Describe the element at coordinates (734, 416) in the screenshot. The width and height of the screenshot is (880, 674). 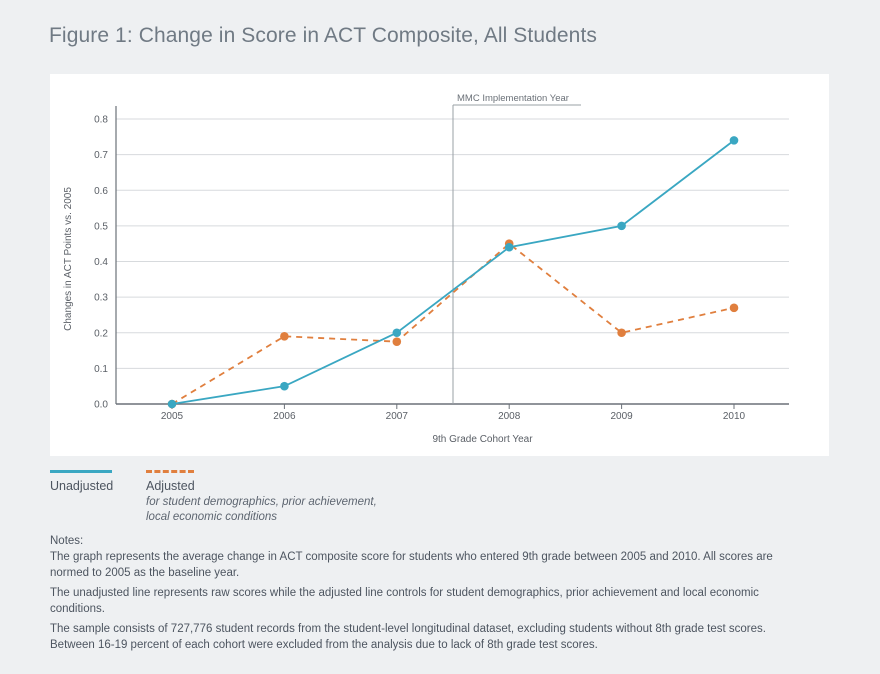
I see `x-tick-label: 2010` at that location.